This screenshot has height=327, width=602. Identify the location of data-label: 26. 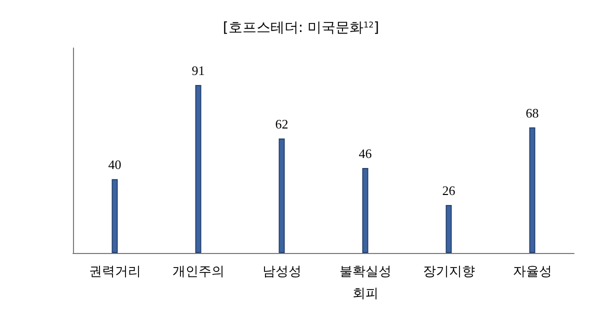
(449, 190).